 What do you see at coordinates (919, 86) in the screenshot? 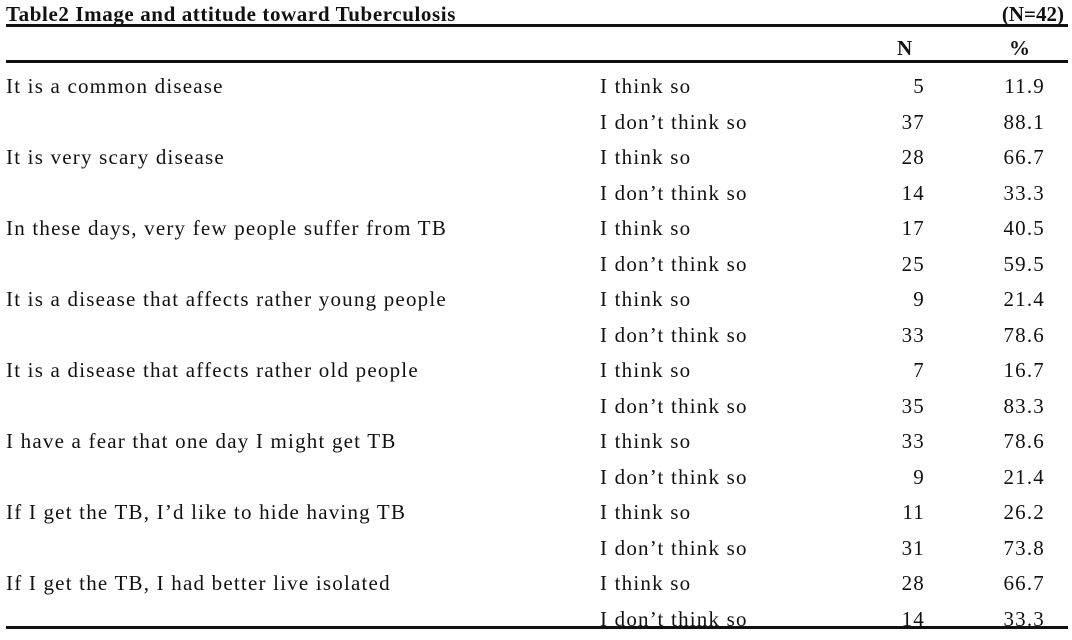
I see `row-count: 5` at bounding box center [919, 86].